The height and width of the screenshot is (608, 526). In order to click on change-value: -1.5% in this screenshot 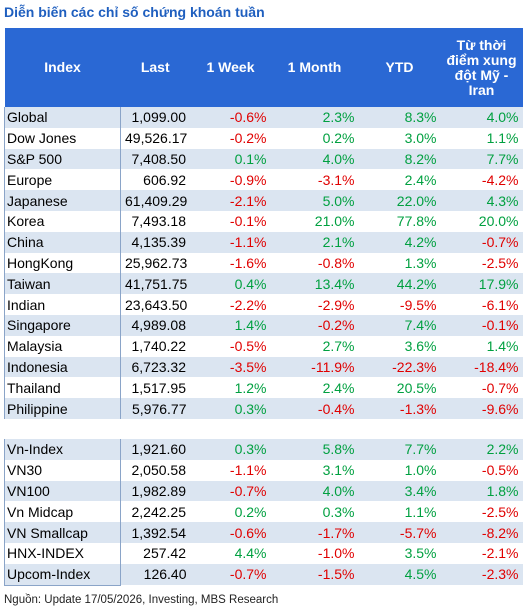, I will do `click(314, 574)`.